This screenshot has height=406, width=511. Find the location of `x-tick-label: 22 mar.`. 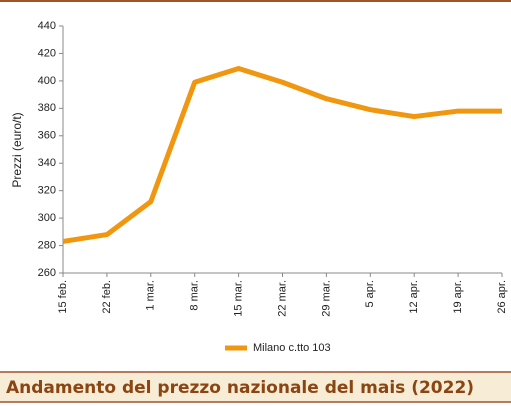

x-tick-label: 22 mar. is located at coordinates (282, 298).